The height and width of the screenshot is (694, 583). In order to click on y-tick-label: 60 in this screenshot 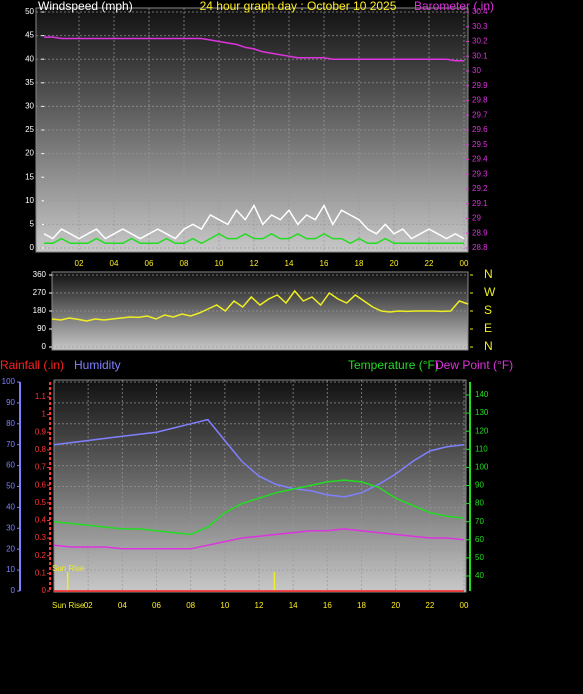, I will do `click(10, 465)`.